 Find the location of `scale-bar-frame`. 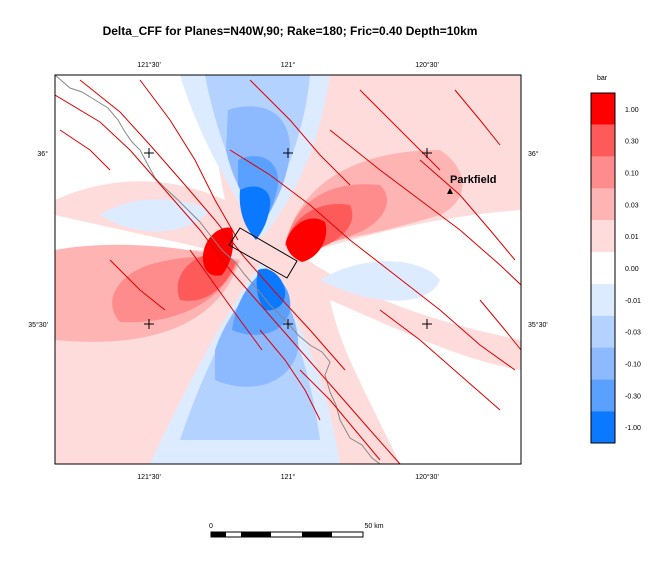

scale-bar-frame is located at coordinates (287, 534).